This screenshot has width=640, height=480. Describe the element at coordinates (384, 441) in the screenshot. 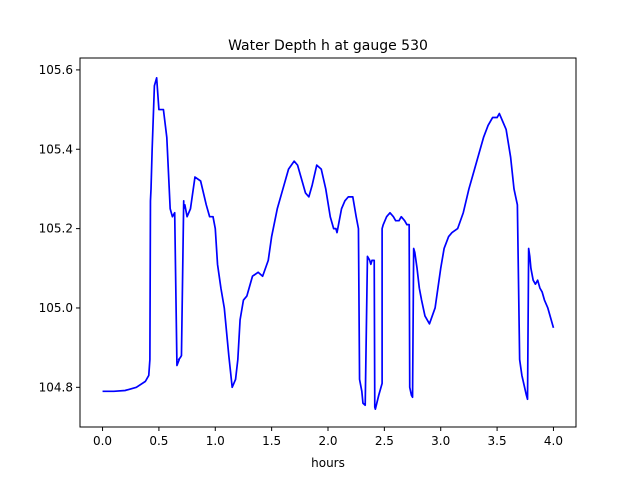

I see `x-tick-label: 2.5` at that location.